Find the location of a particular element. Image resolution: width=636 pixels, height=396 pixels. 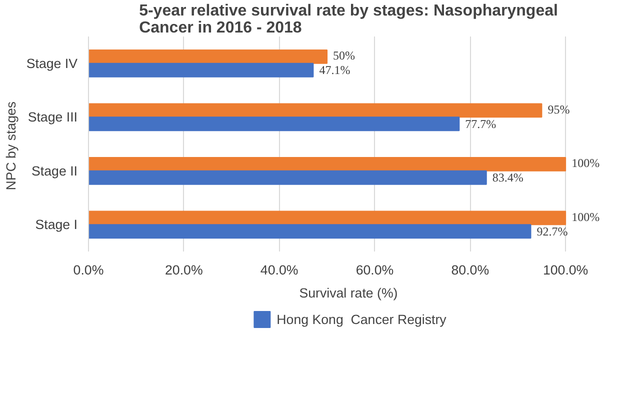

data-label: 50% is located at coordinates (344, 55).